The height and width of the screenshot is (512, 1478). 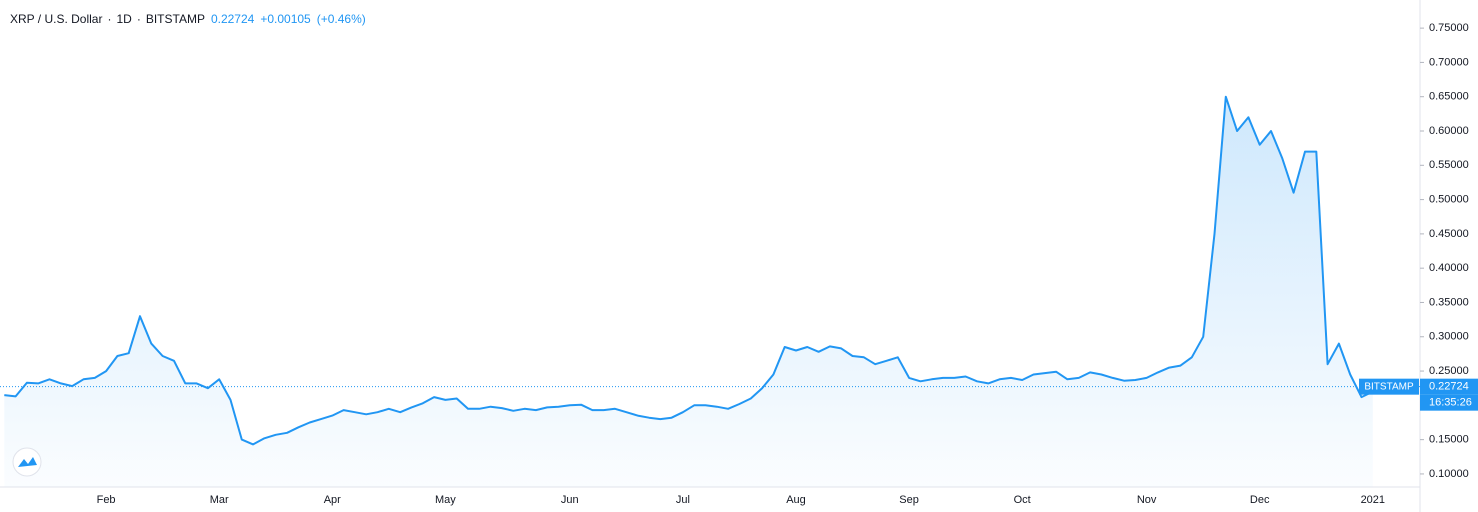 What do you see at coordinates (1022, 500) in the screenshot?
I see `x-tick-label: Oct` at bounding box center [1022, 500].